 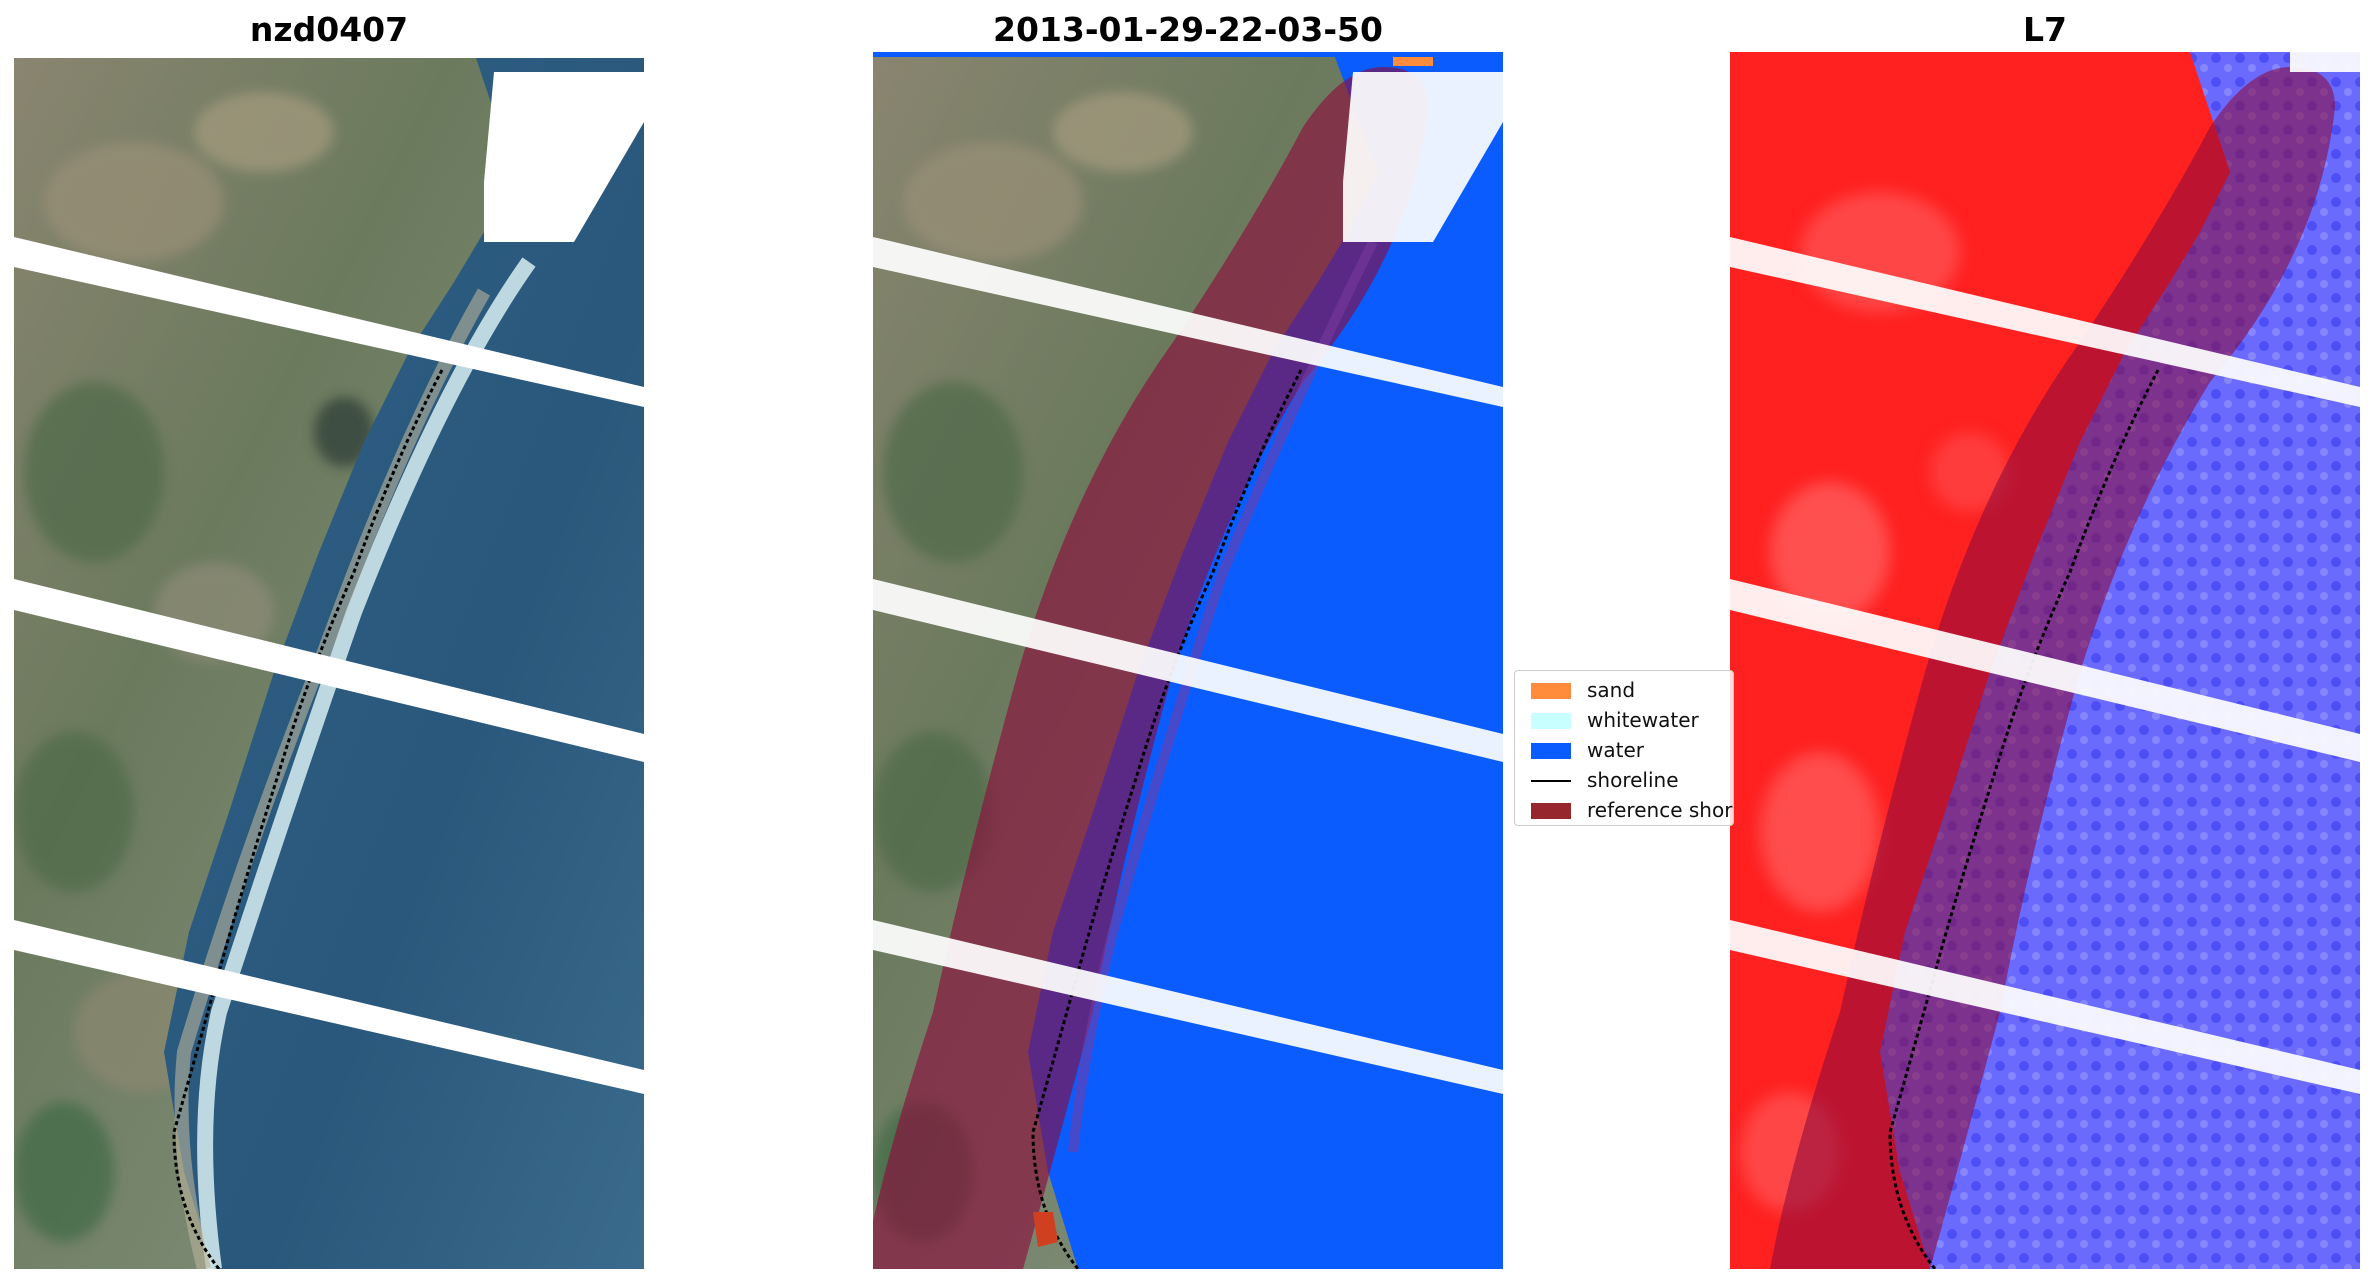 What do you see at coordinates (1160, 54) in the screenshot?
I see `water-class-top-border` at bounding box center [1160, 54].